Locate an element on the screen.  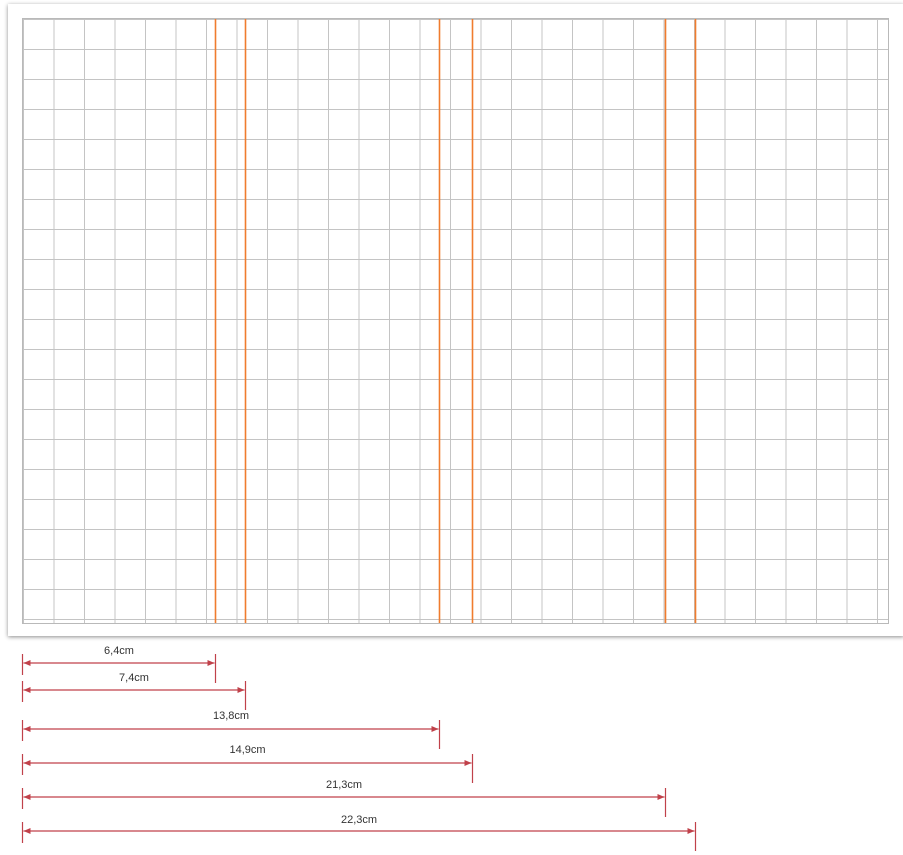
dimension-6: 22,3cm is located at coordinates (359, 832).